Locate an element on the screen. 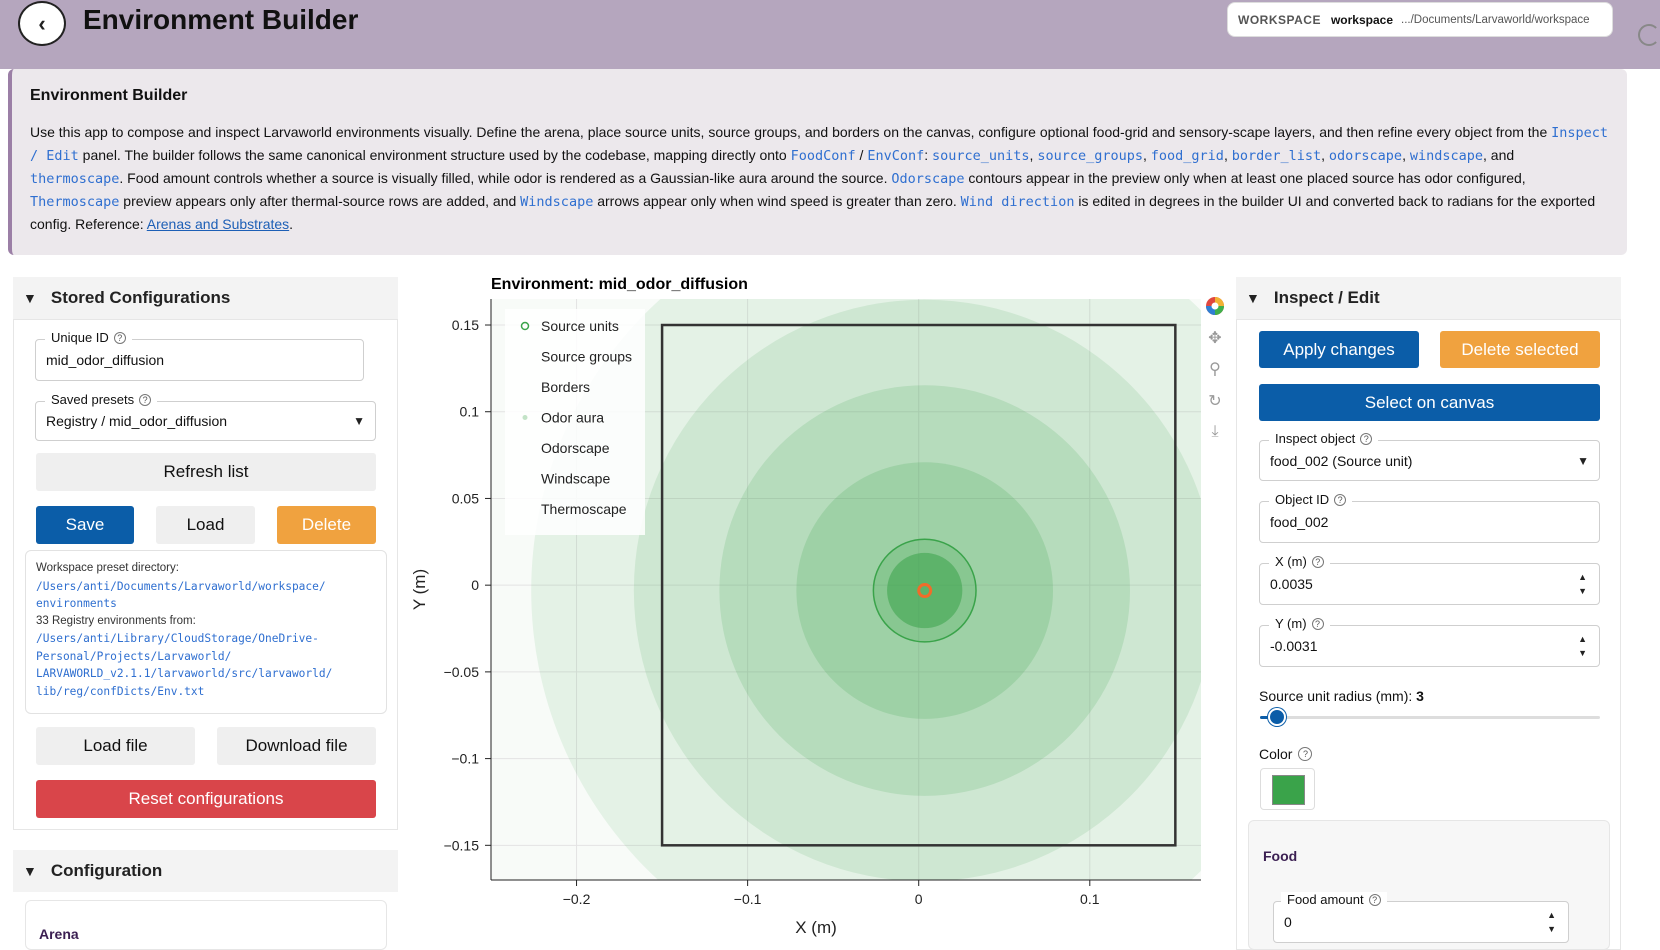 The image size is (1660, 950). y-axis-label: Y (m) is located at coordinates (419, 589).